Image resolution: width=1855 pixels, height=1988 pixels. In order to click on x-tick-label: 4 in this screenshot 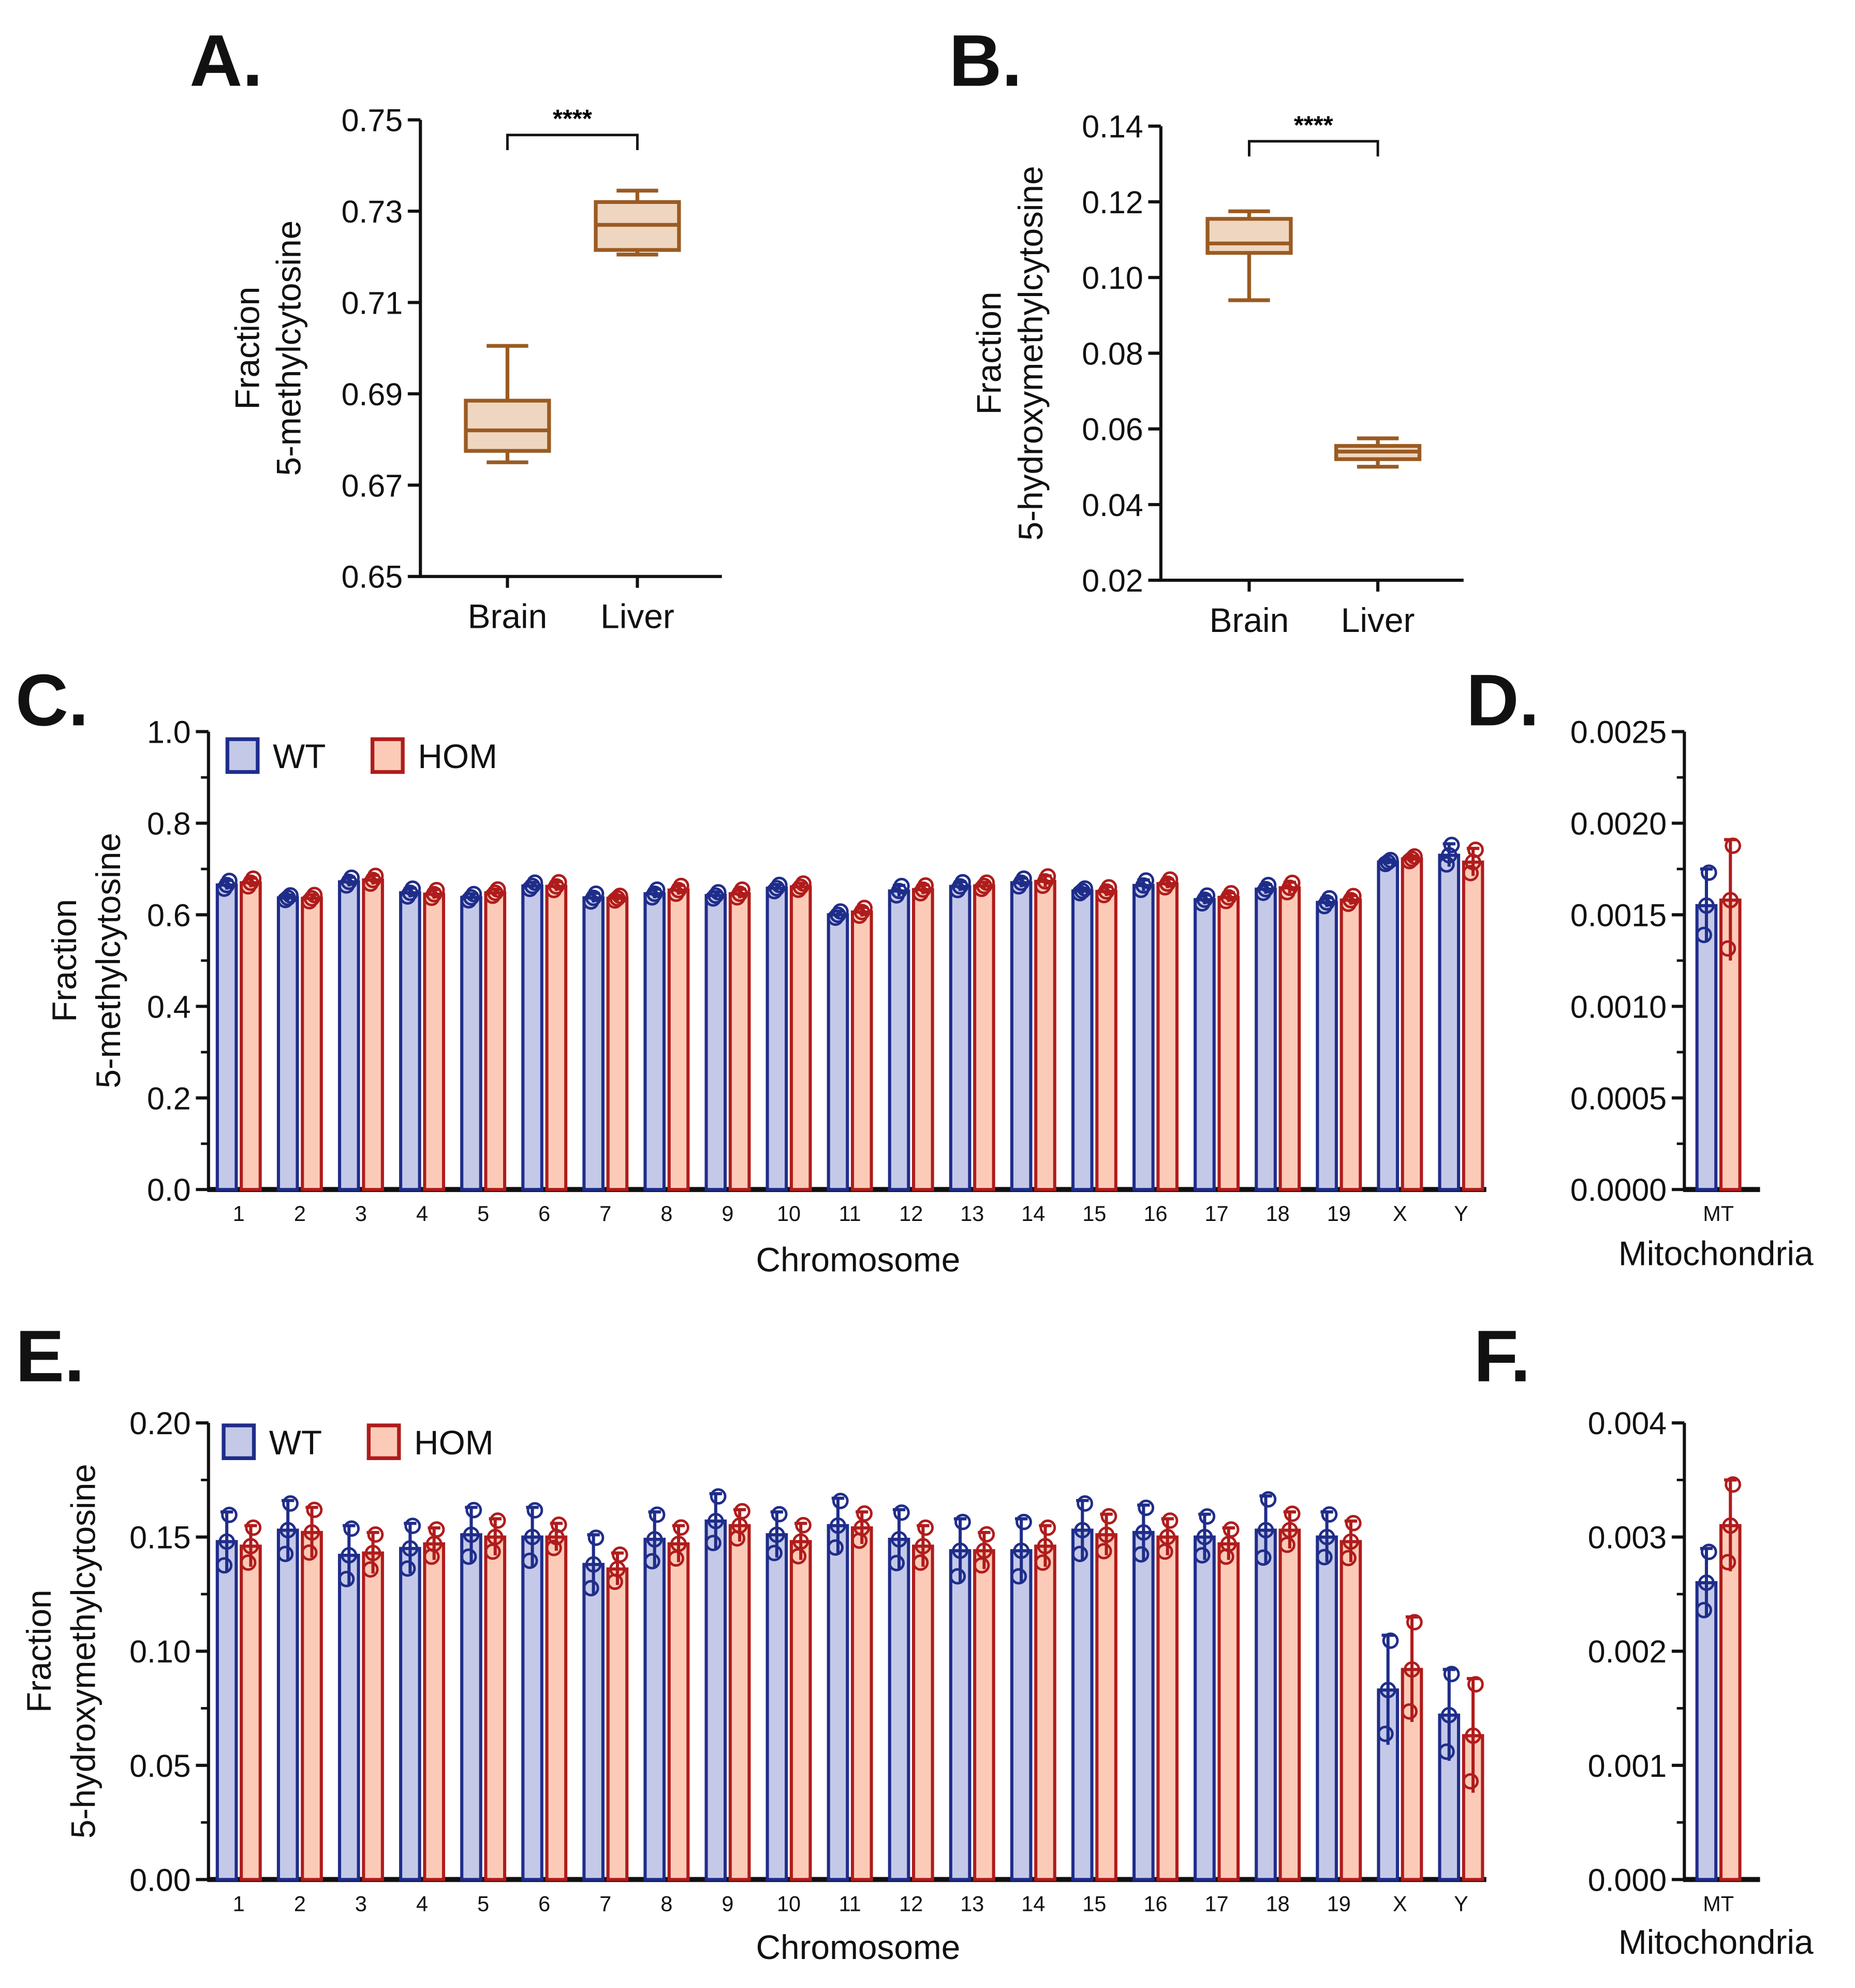, I will do `click(422, 1903)`.